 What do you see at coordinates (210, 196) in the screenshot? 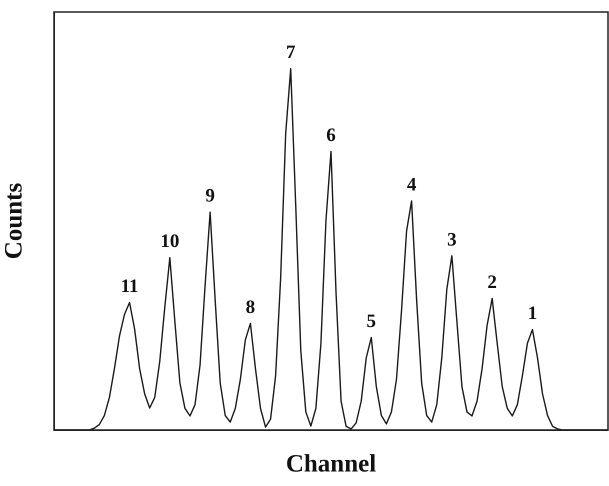
I see `annotation: 9` at bounding box center [210, 196].